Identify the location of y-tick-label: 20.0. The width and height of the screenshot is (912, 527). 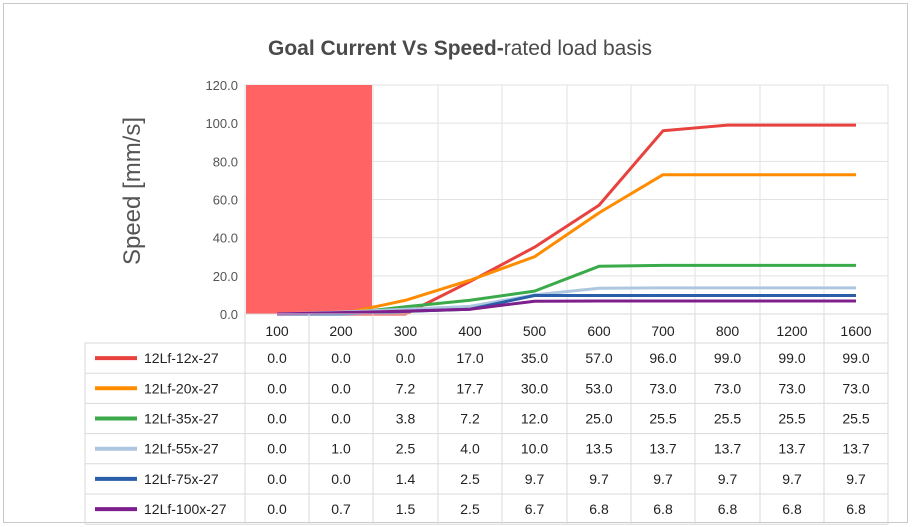
(225, 276).